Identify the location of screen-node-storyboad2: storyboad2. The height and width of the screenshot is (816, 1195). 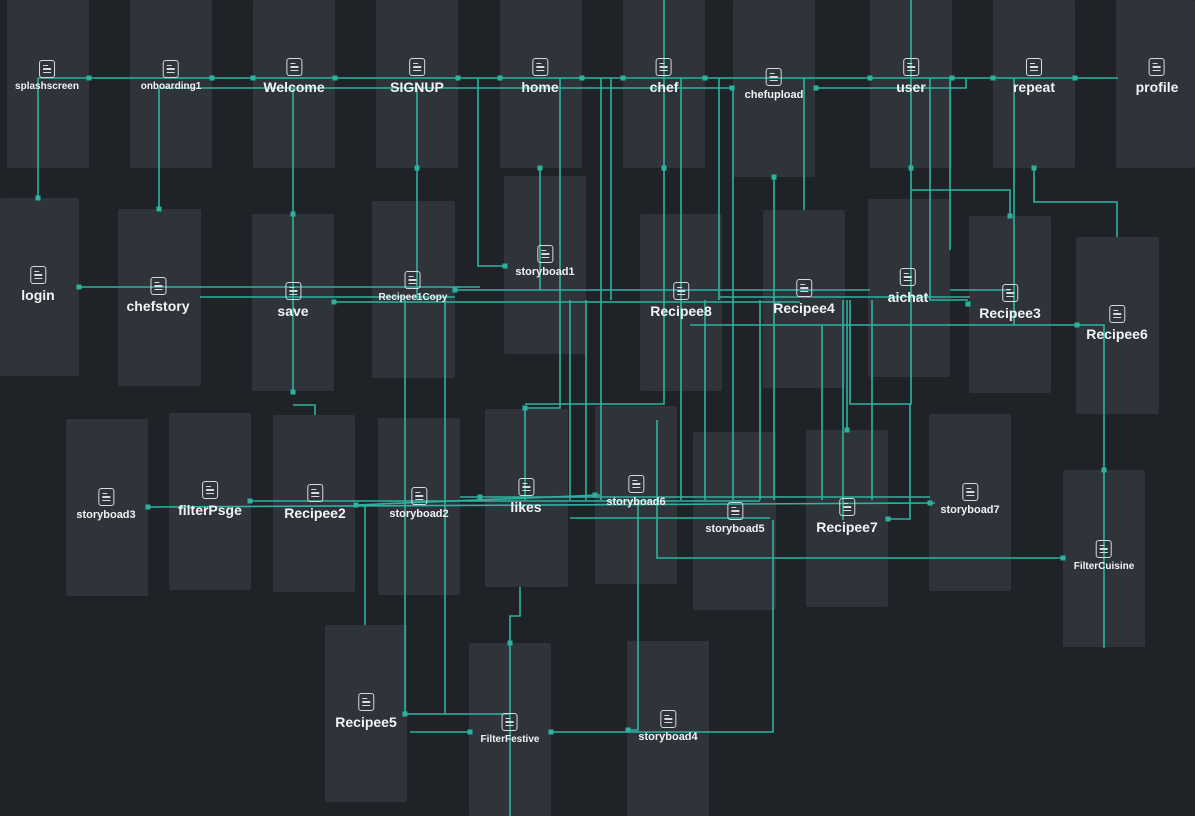
(419, 503).